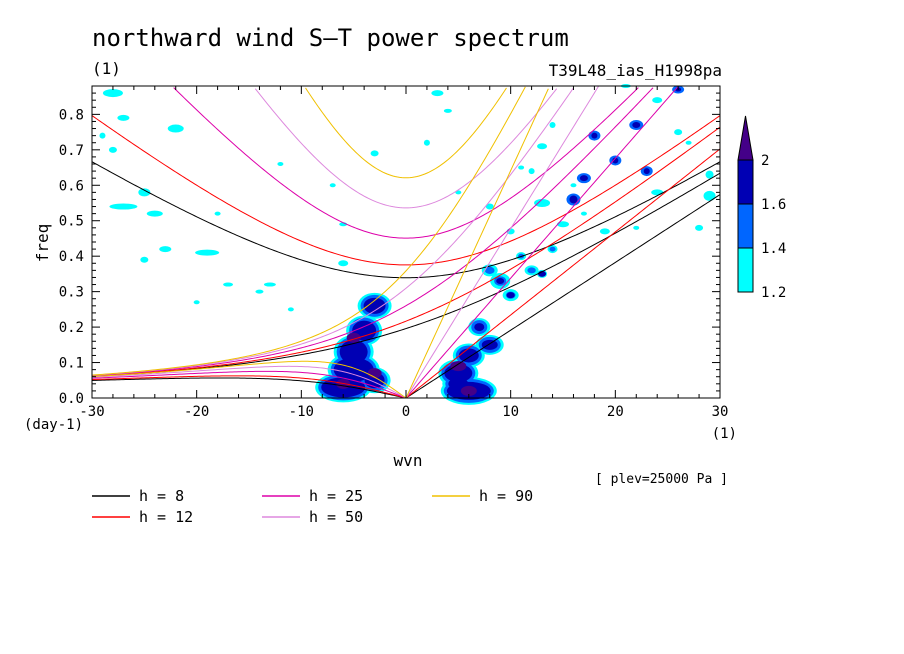  What do you see at coordinates (249, 384) in the screenshot?
I see `rossby-curve-h25` at bounding box center [249, 384].